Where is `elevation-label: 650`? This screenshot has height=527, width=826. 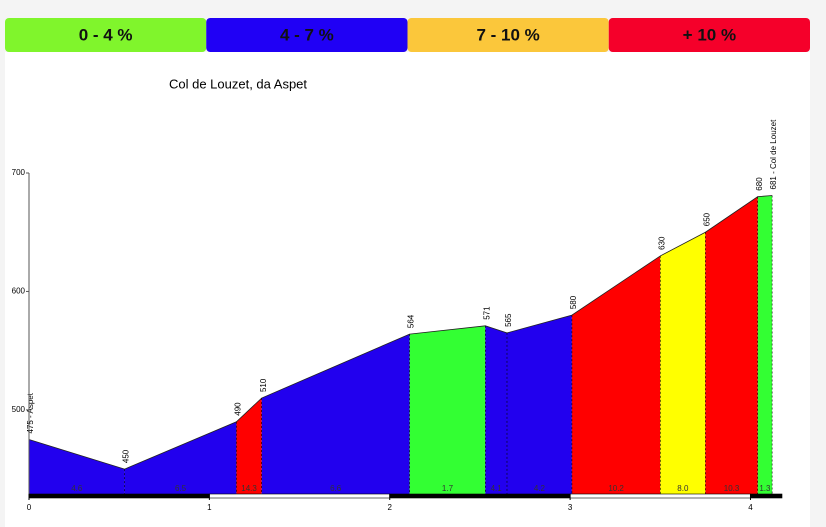
elevation-label: 650 is located at coordinates (706, 219).